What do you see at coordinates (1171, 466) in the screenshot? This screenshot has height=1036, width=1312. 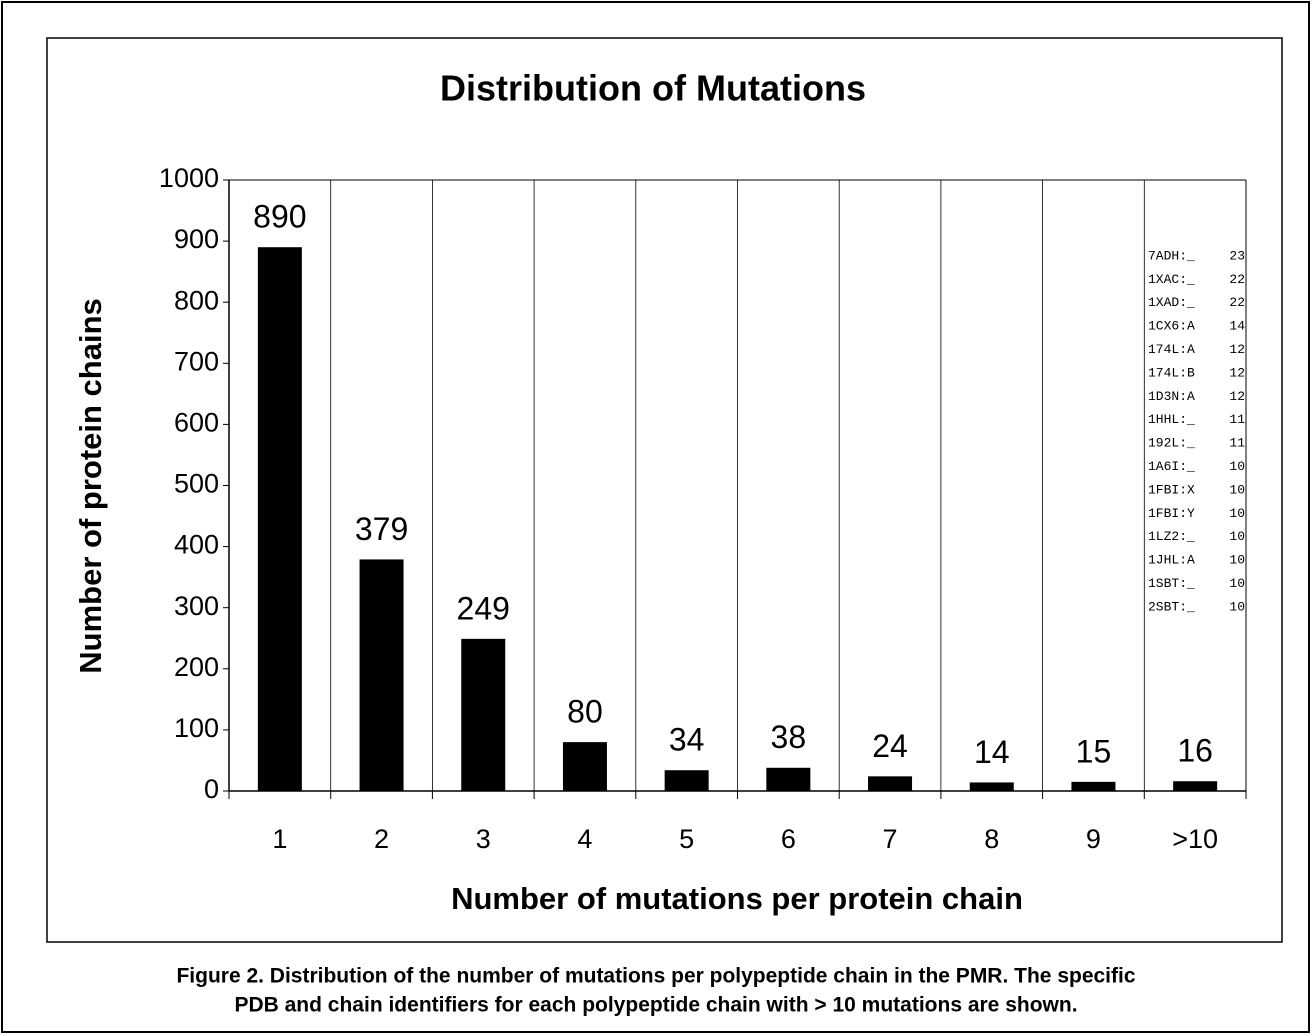 I see `annotation-id: 1A6I:_` at bounding box center [1171, 466].